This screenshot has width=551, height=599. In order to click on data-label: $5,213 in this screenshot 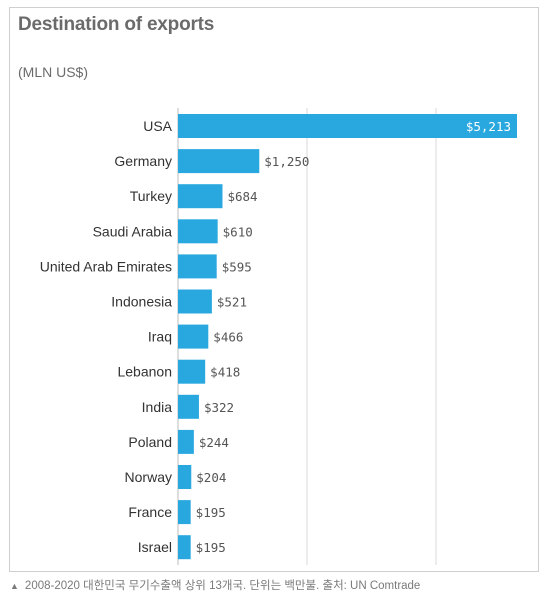, I will do `click(488, 126)`.